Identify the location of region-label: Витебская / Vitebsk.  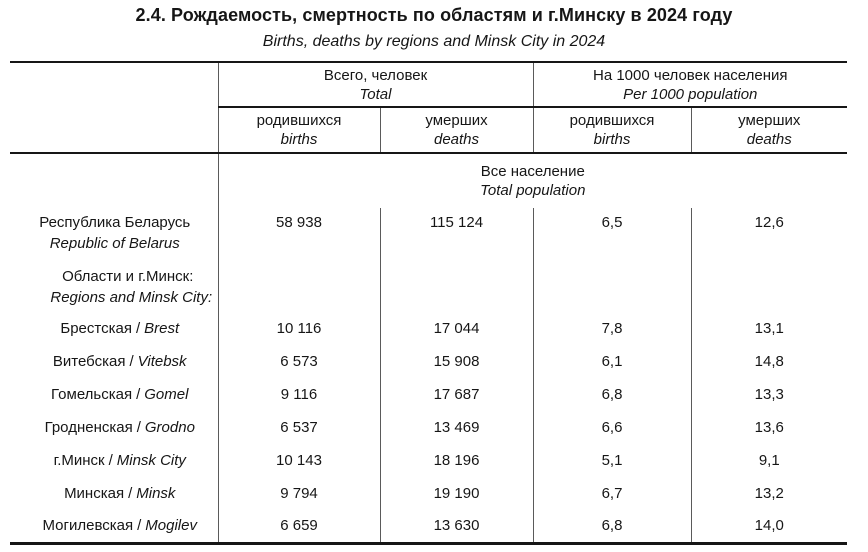
(114, 361).